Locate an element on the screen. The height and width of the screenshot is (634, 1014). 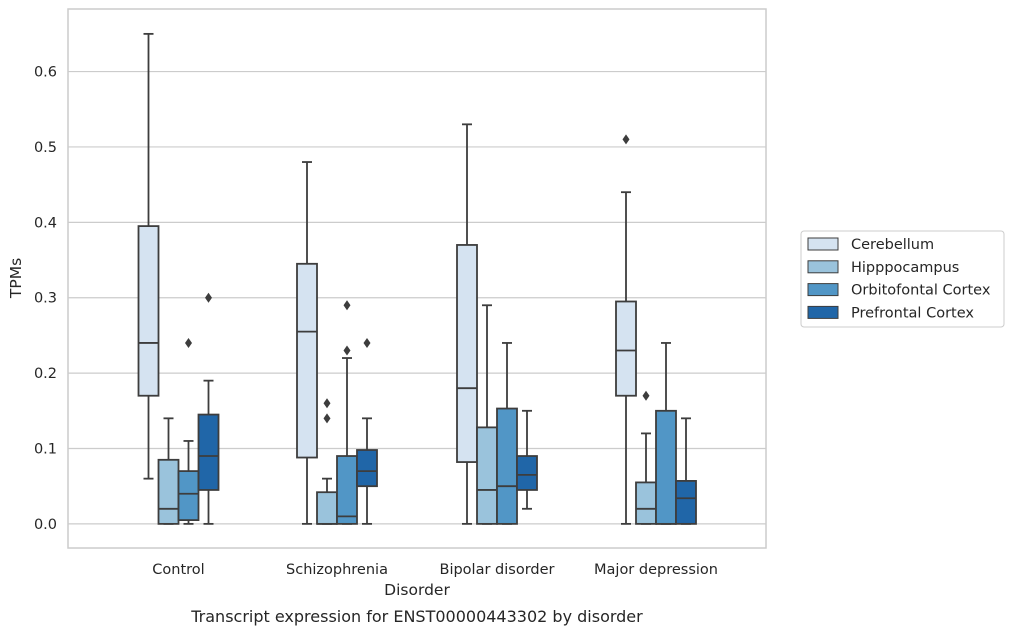
y-tick-label: 0.3 is located at coordinates (45, 299).